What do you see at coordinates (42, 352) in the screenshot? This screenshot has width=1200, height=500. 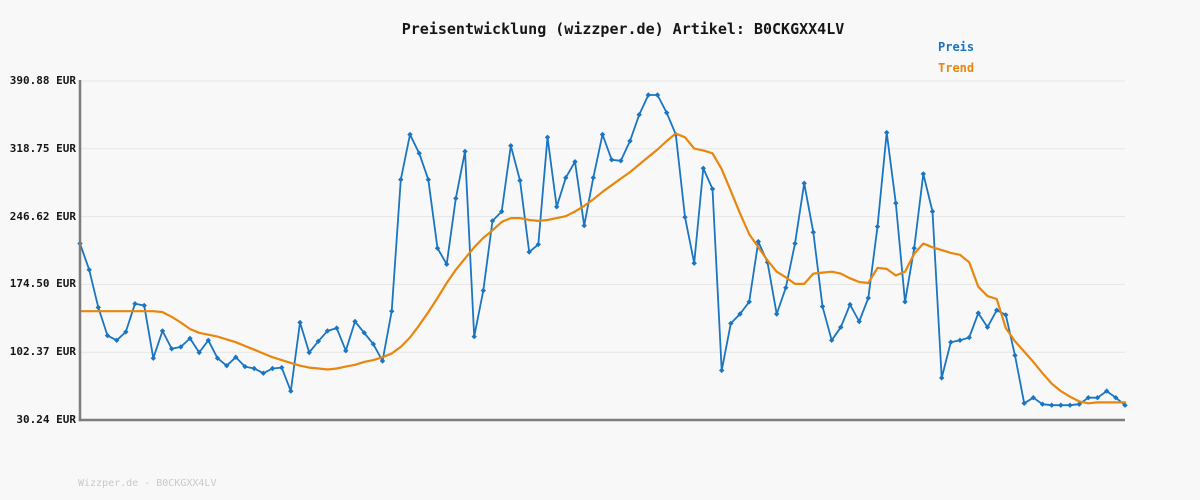 I see `y-axis-tick-label: 102.37 EUR` at bounding box center [42, 352].